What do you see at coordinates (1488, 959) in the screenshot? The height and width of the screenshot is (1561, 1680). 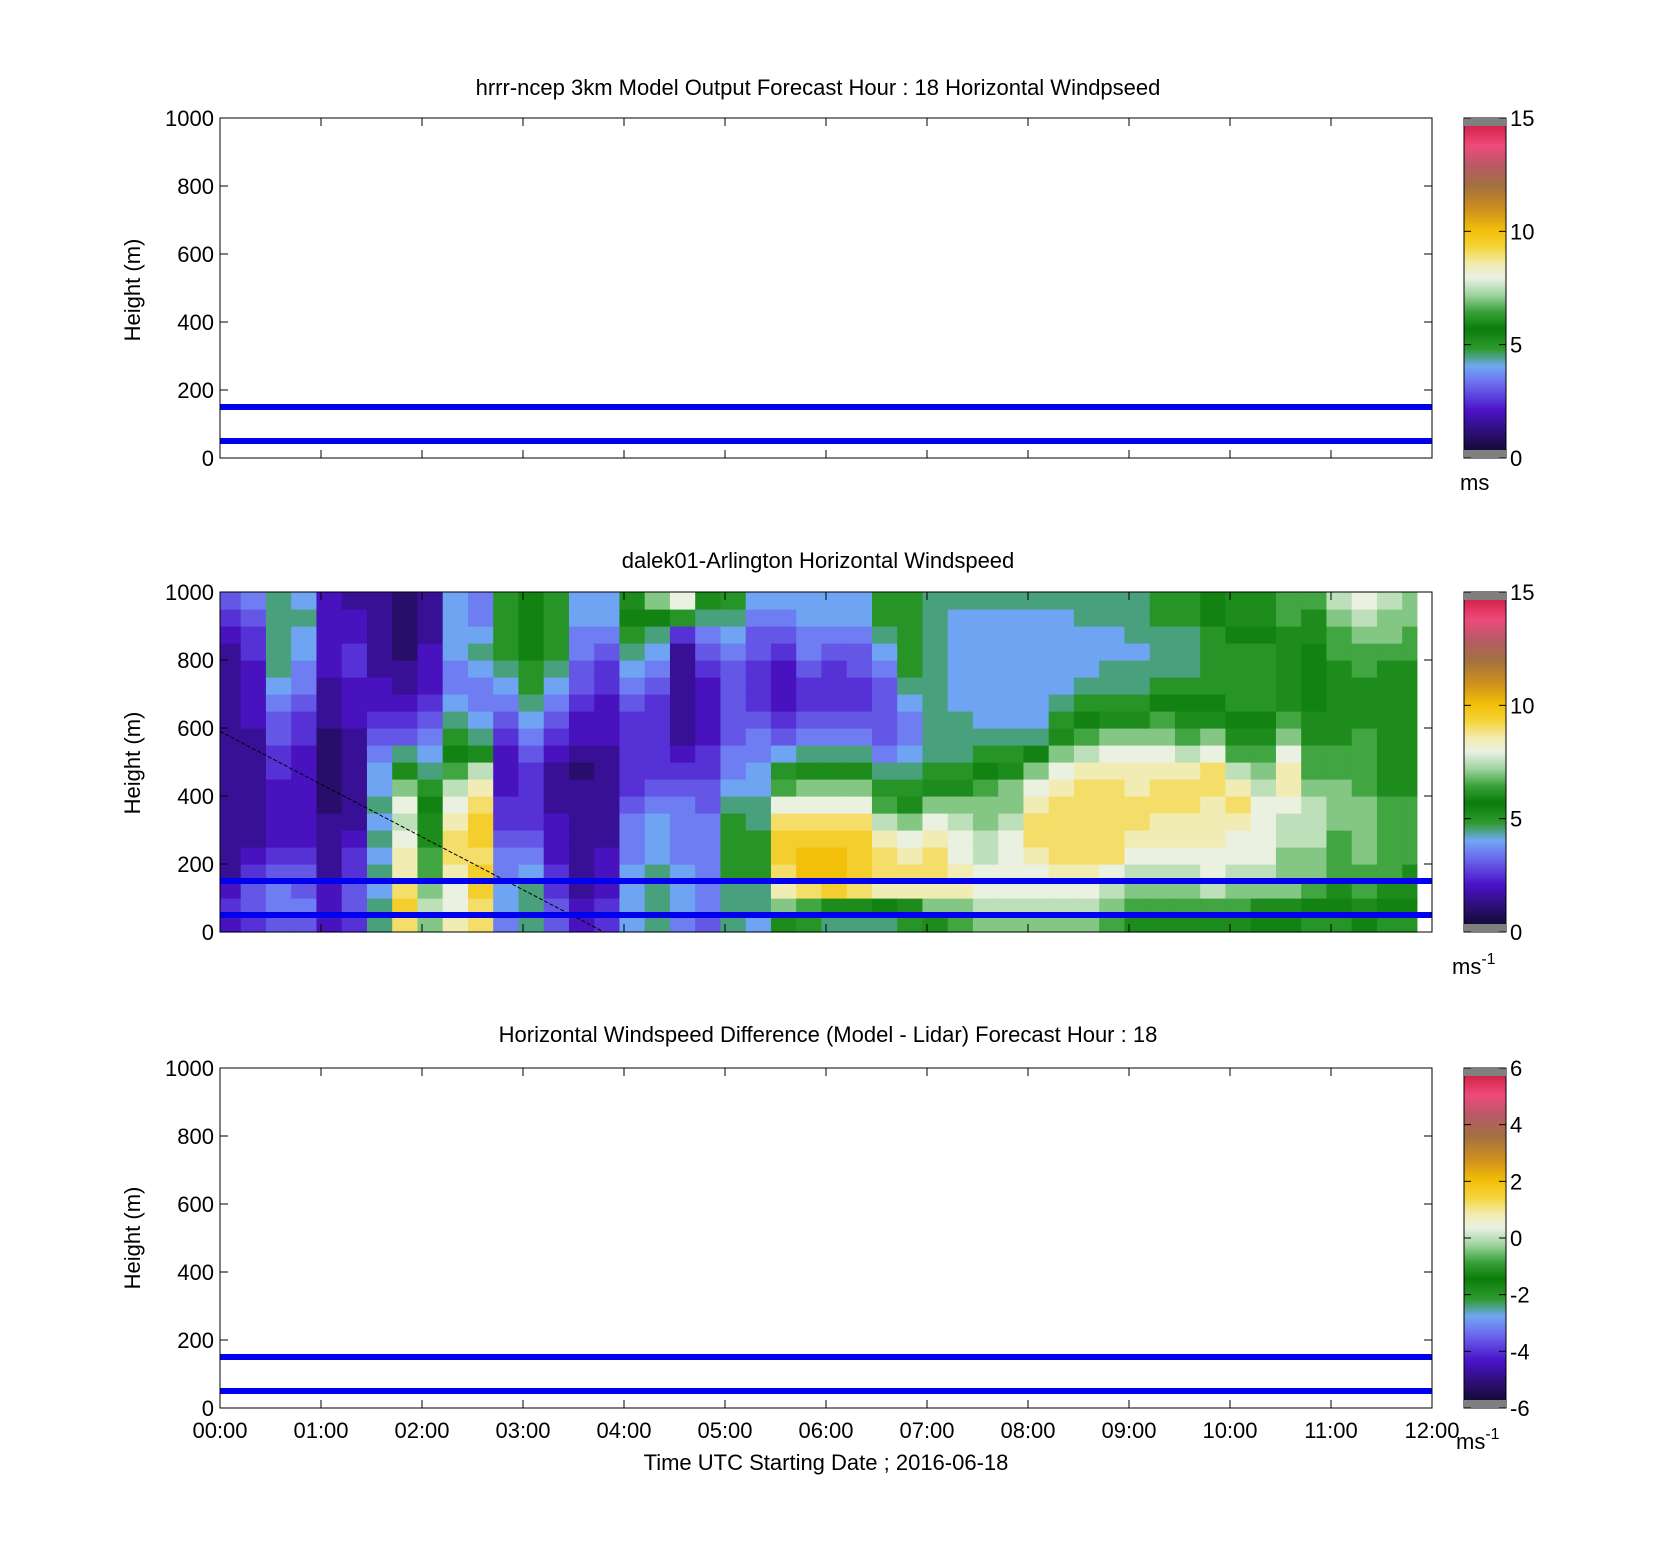 I see `panel-lidar-colorbar-unit-exp: -1` at bounding box center [1488, 959].